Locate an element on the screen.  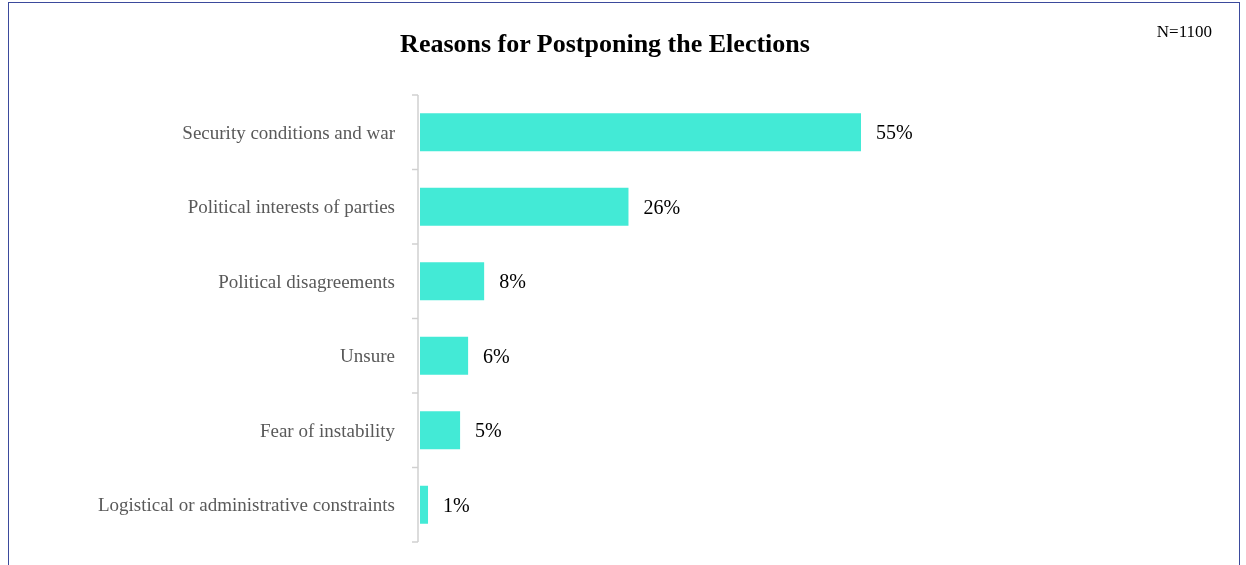
data-label: 5% is located at coordinates (488, 430).